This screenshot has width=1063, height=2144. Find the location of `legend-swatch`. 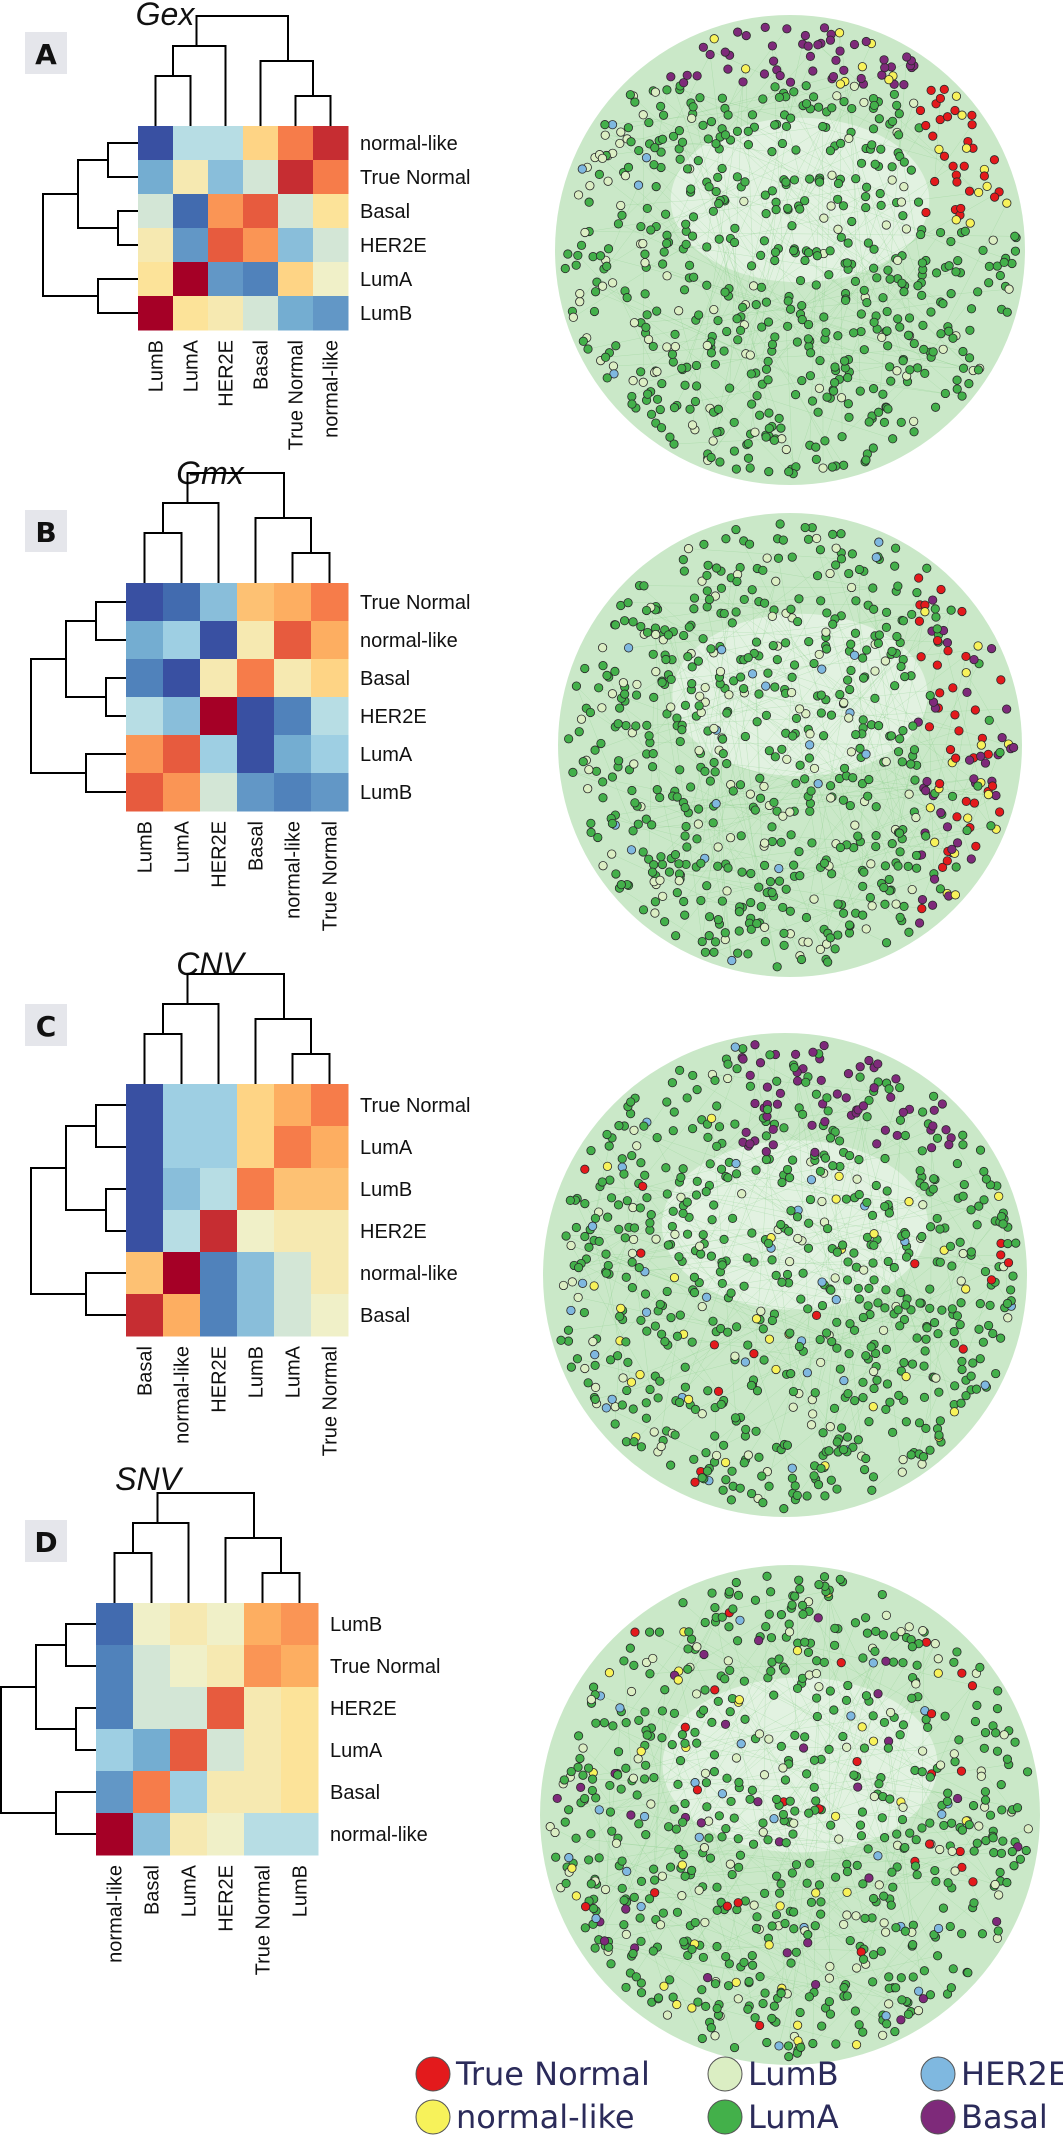

legend-swatch is located at coordinates (725, 2074).